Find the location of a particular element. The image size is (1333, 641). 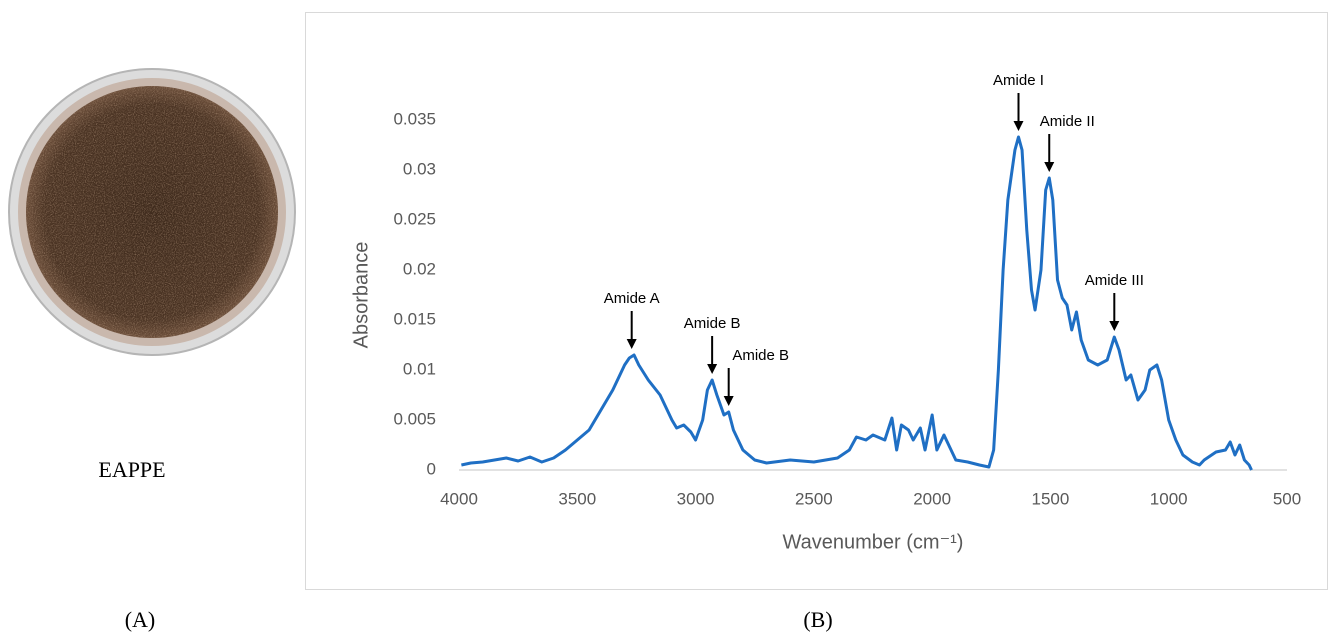

annotation-label: Amide III is located at coordinates (1114, 280).